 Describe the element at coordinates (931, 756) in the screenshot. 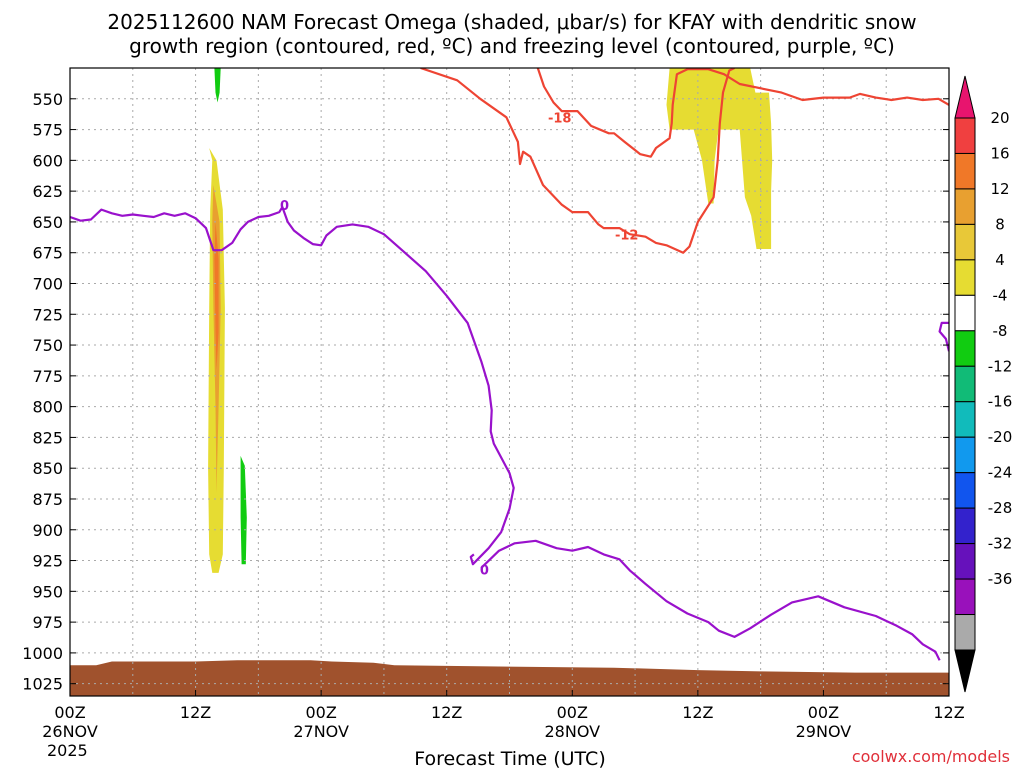

I see `credit-link: coolwx.com/models` at that location.